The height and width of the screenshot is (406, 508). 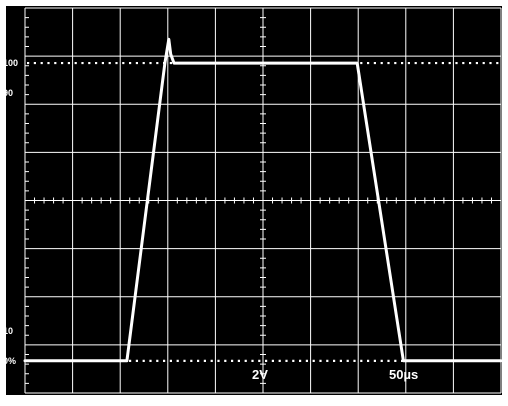 I want to click on volts-per-div-label: 2V, so click(x=260, y=374).